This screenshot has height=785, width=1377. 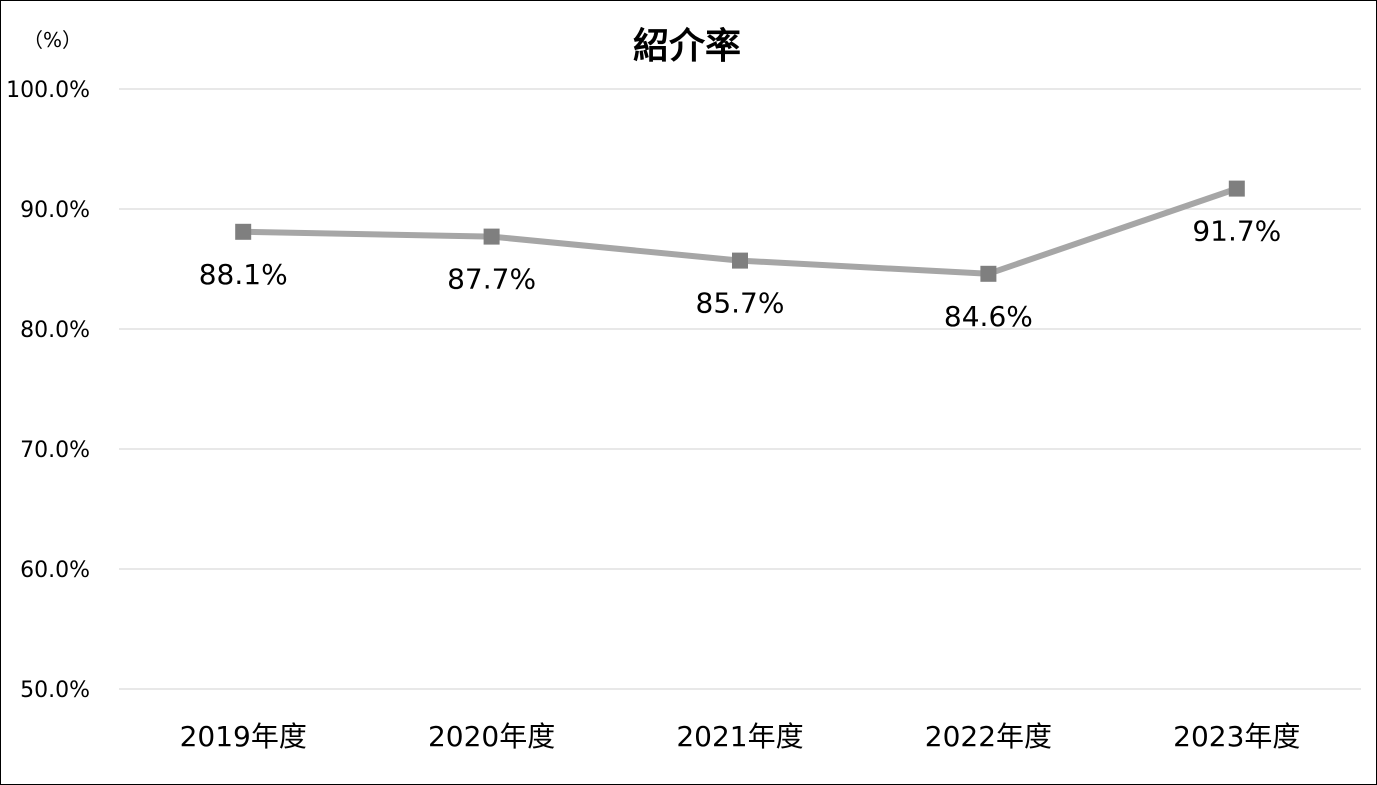 I want to click on y-tick-label: 60.0%, so click(x=55, y=570).